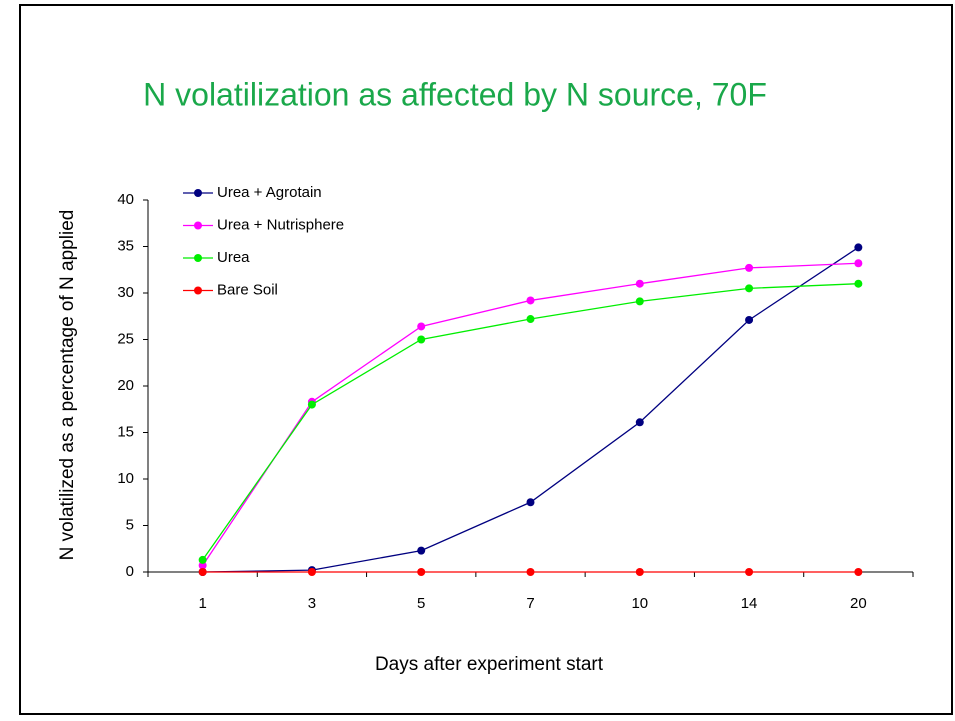 This screenshot has width=955, height=721. Describe the element at coordinates (530, 603) in the screenshot. I see `x-tick-label: 7` at that location.